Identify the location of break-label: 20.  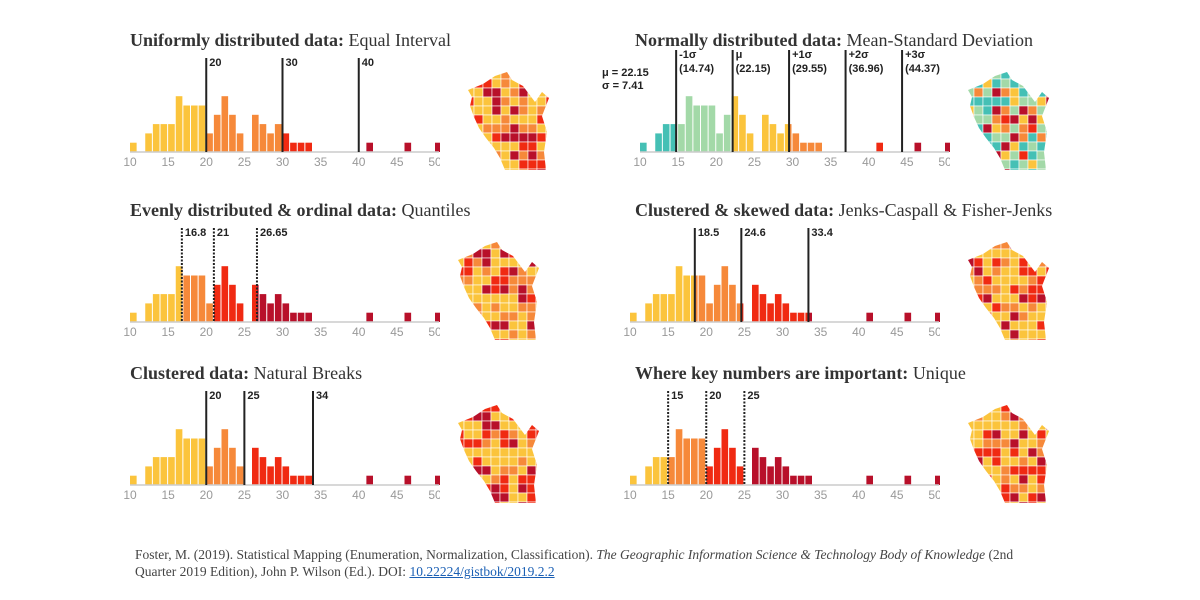
(215, 396).